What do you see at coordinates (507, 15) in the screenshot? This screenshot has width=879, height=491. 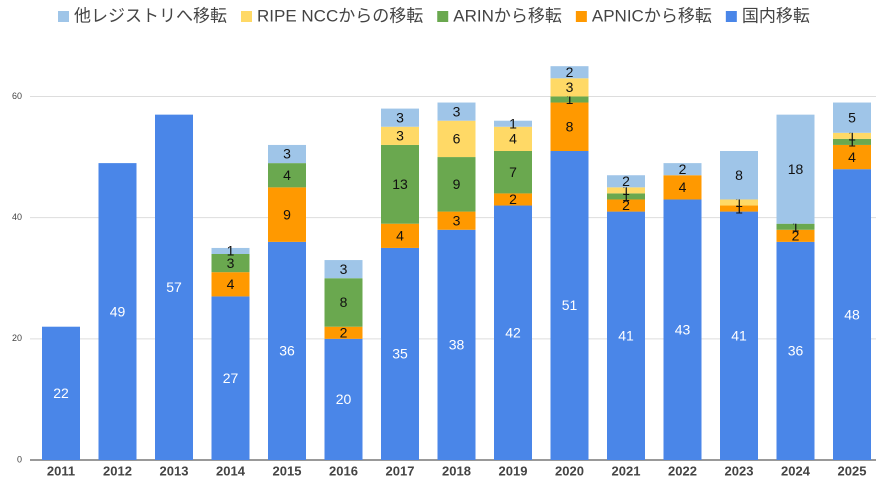 I see `legend-label: ARINから移転` at bounding box center [507, 15].